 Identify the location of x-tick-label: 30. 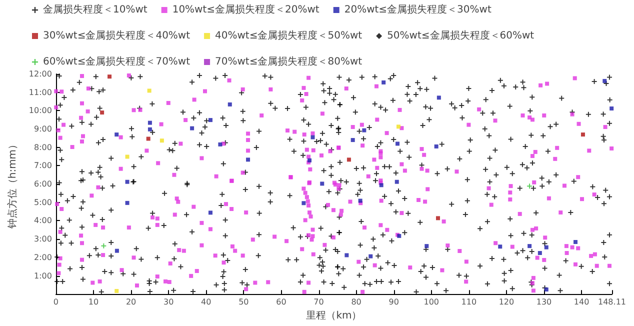
(168, 302).